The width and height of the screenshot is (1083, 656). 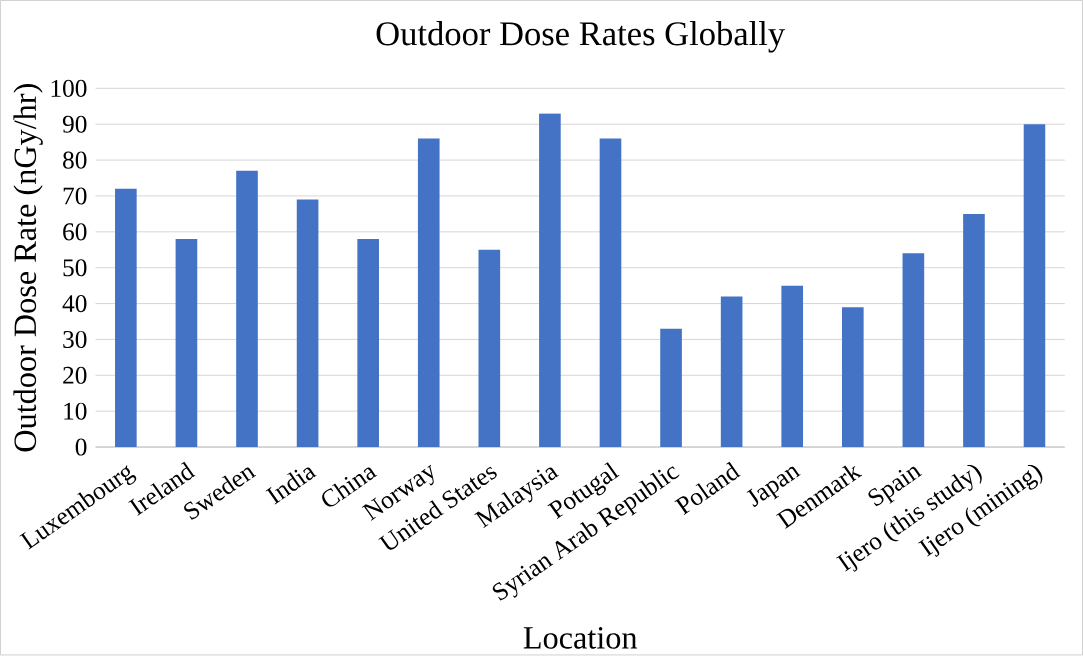 I want to click on y-tick-label: 0, so click(x=81, y=447).